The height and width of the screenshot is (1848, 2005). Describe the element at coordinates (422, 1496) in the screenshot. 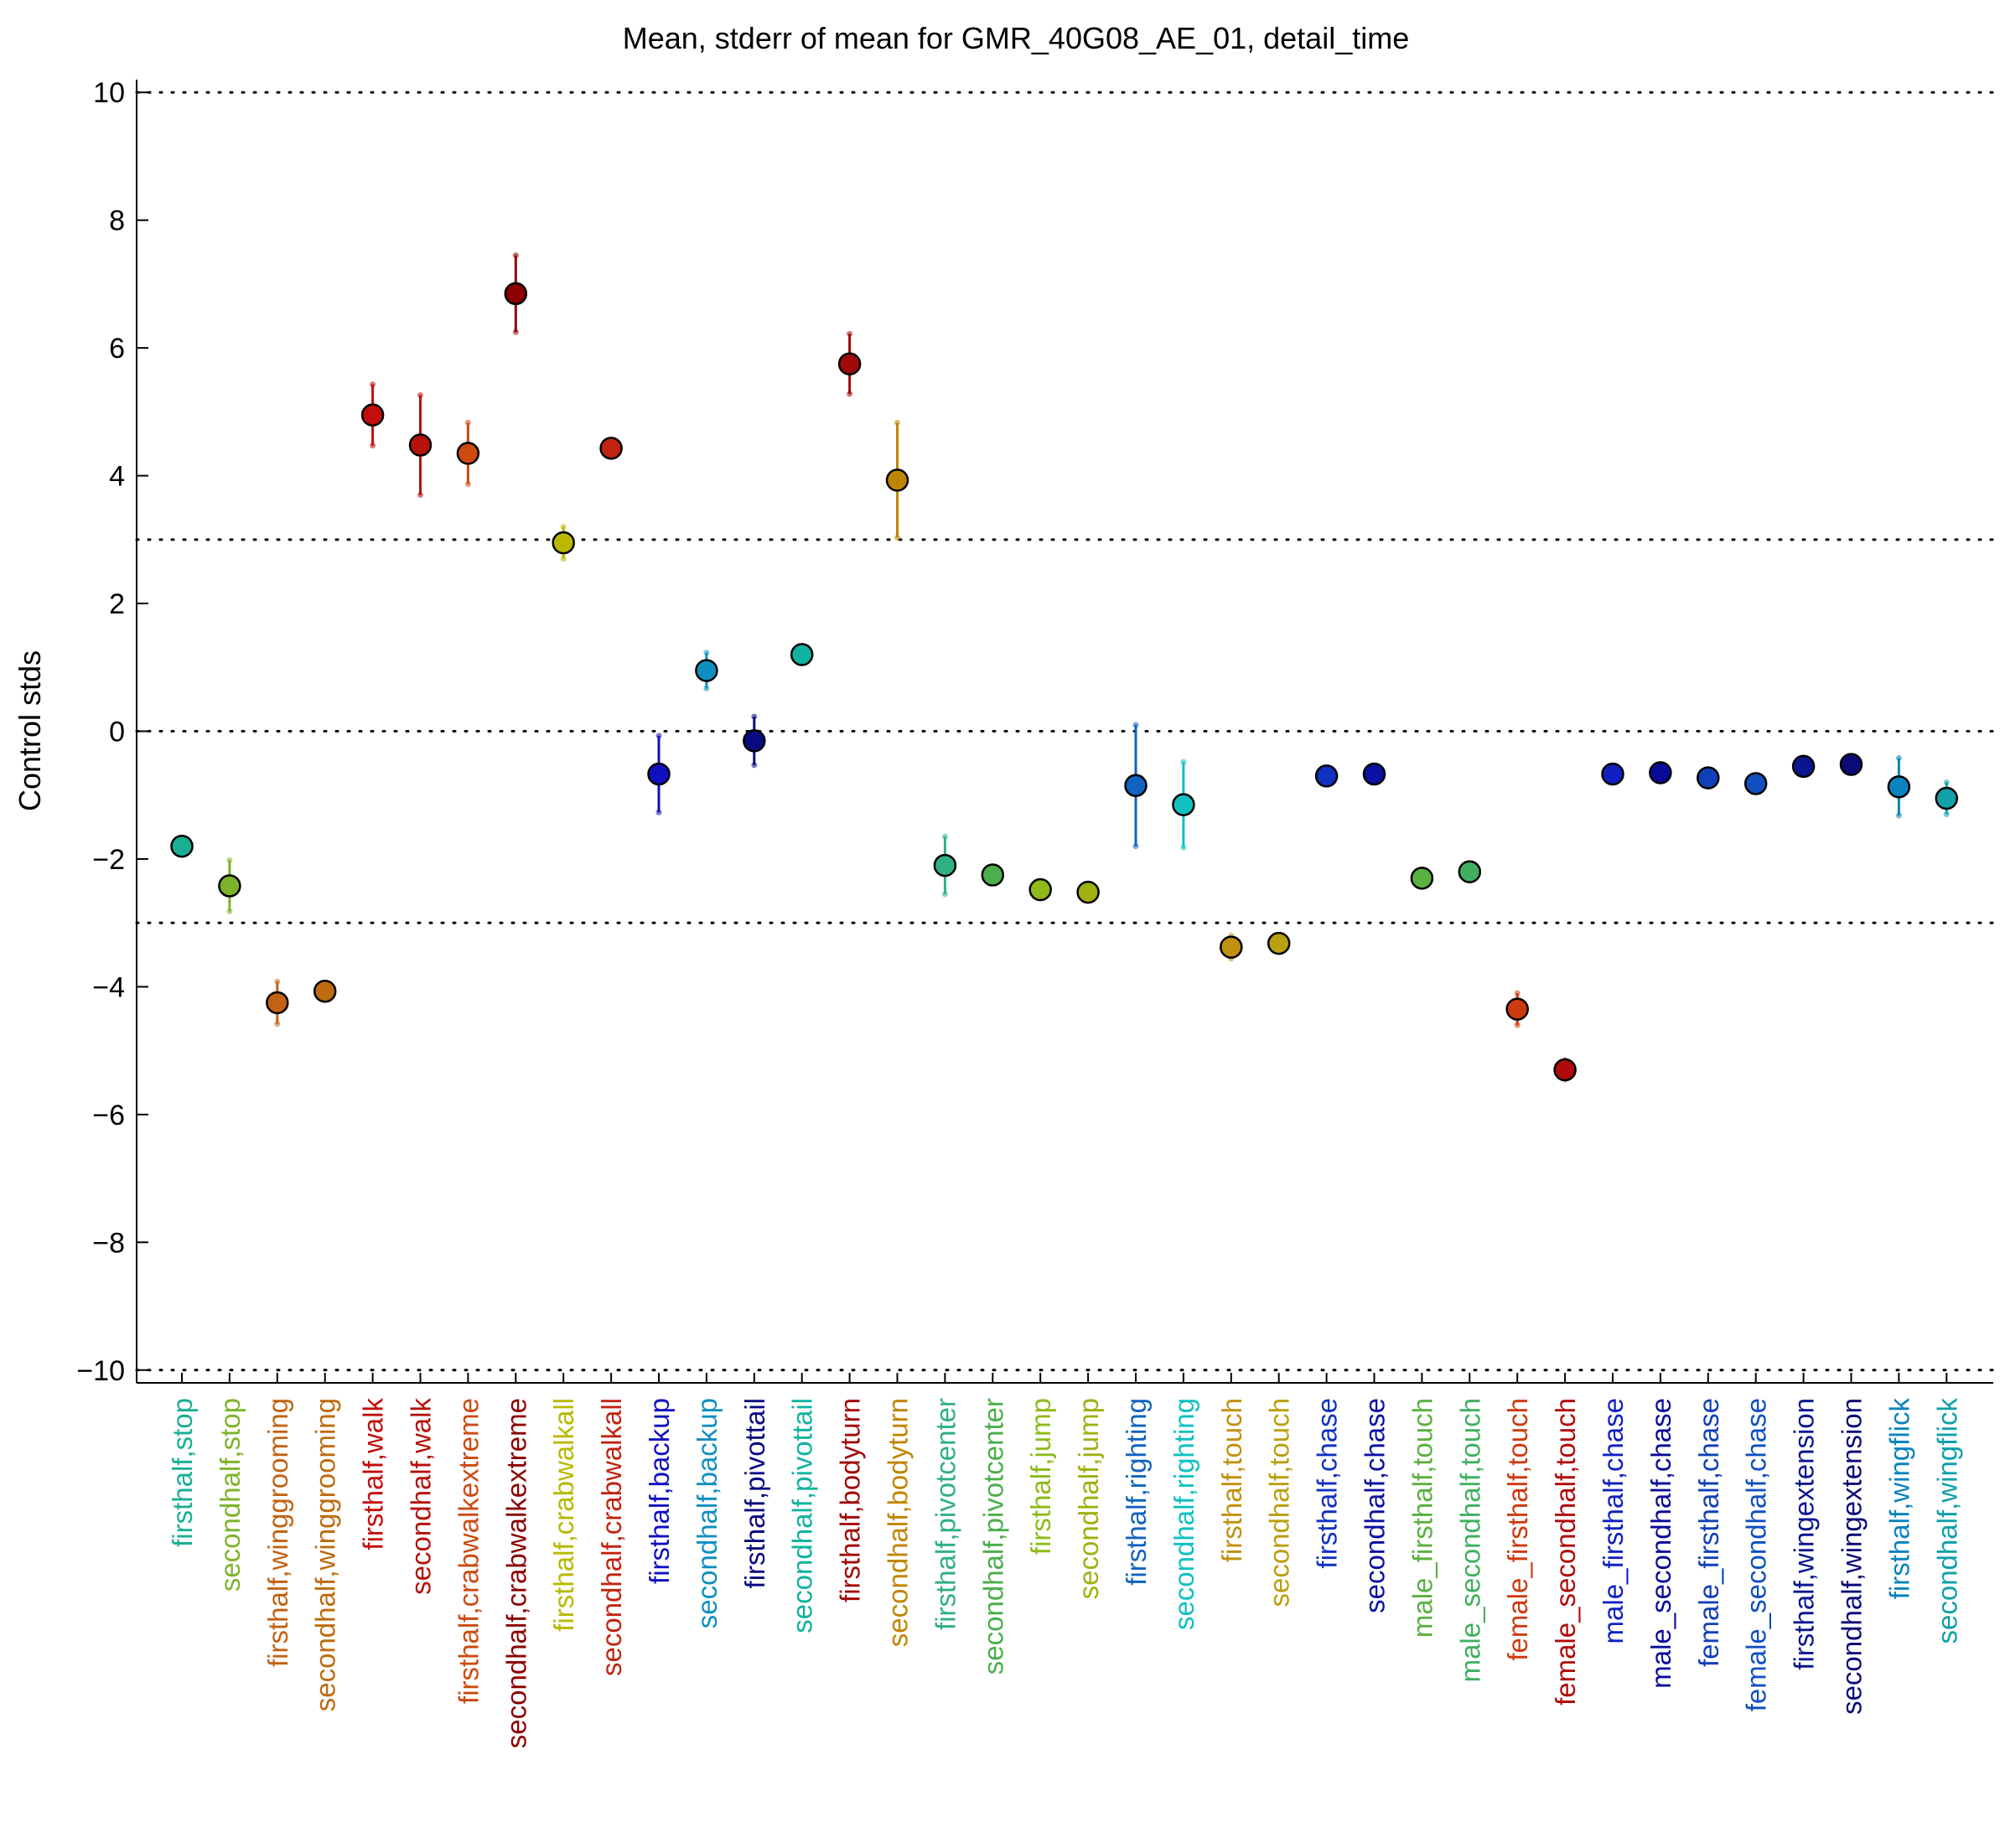

I see `x-tick-label: secondhalf,walk` at that location.